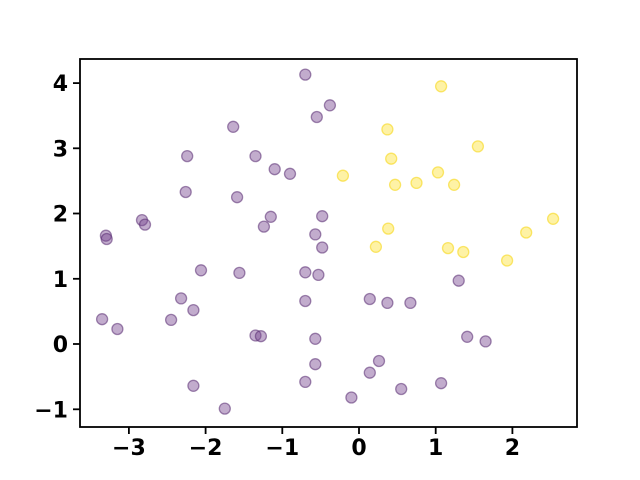  What do you see at coordinates (60, 215) in the screenshot?
I see `y-tick-label: 2` at bounding box center [60, 215].